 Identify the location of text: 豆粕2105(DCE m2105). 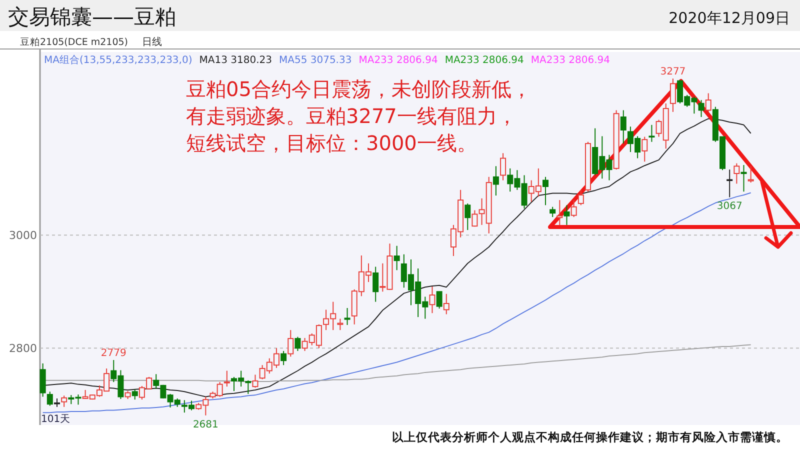
(74, 42).